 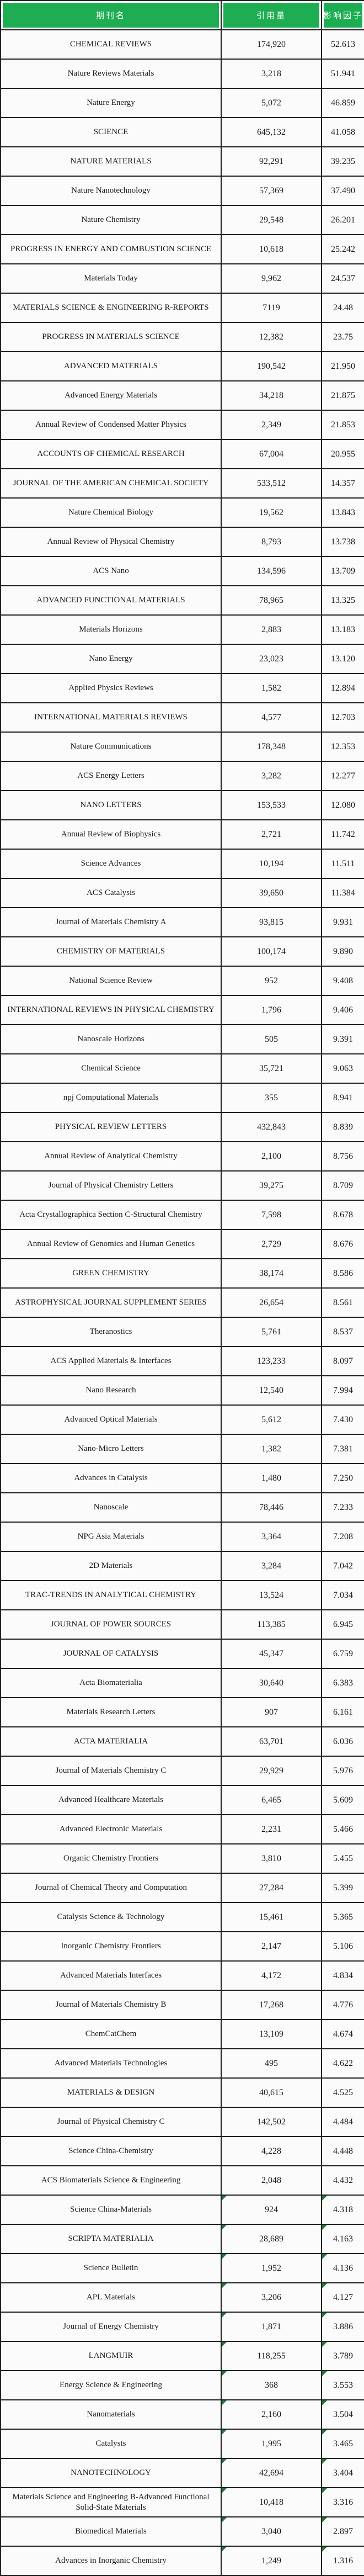 I want to click on impact-factor-value: 9.063, so click(x=343, y=1068).